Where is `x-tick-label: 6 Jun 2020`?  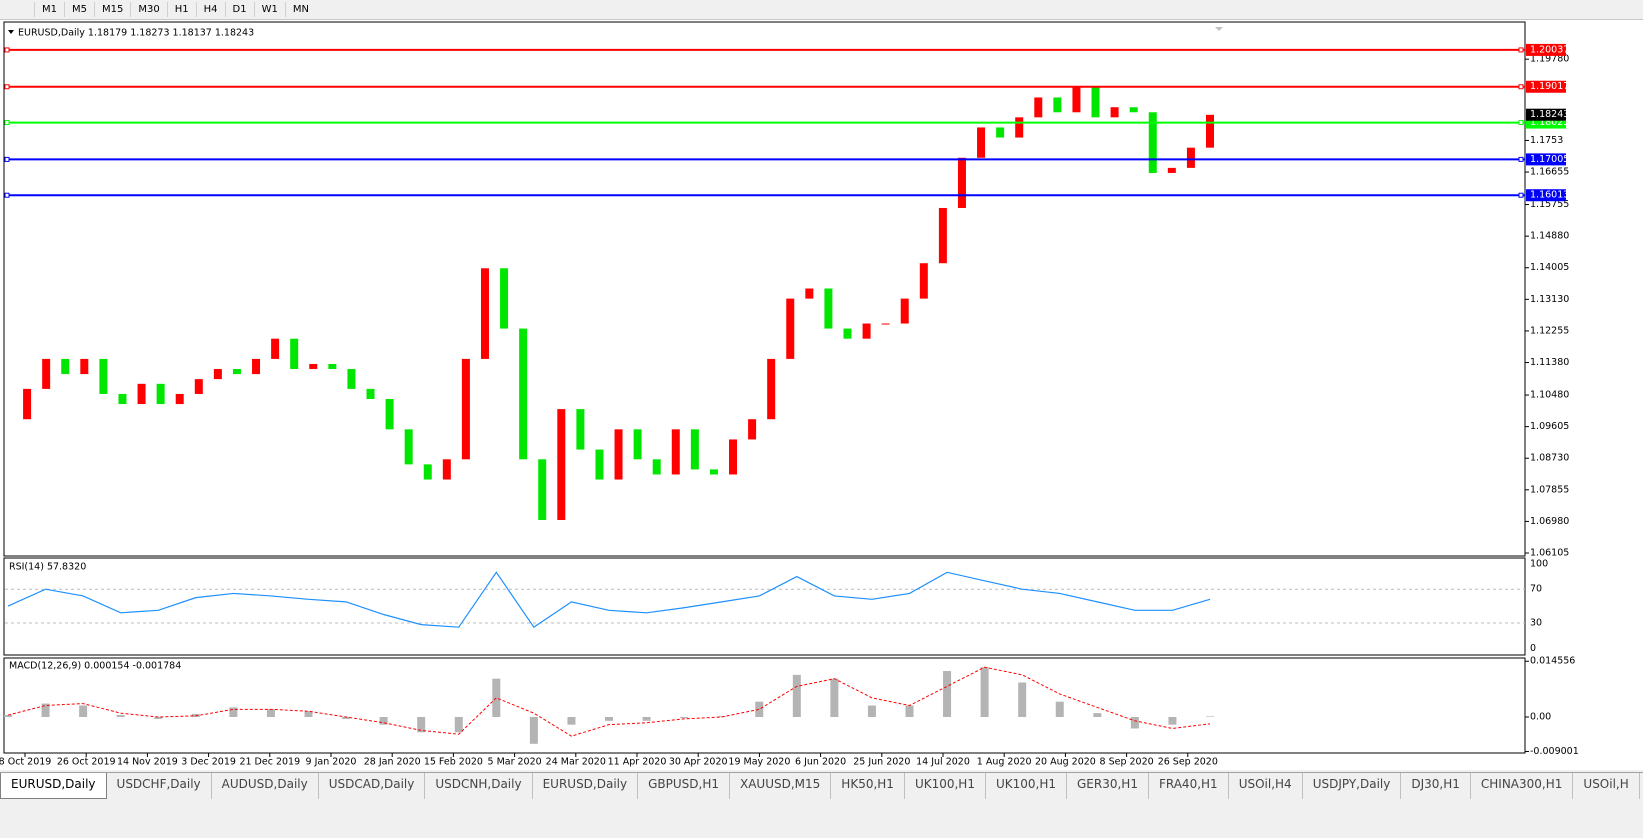 x-tick-label: 6 Jun 2020 is located at coordinates (820, 762).